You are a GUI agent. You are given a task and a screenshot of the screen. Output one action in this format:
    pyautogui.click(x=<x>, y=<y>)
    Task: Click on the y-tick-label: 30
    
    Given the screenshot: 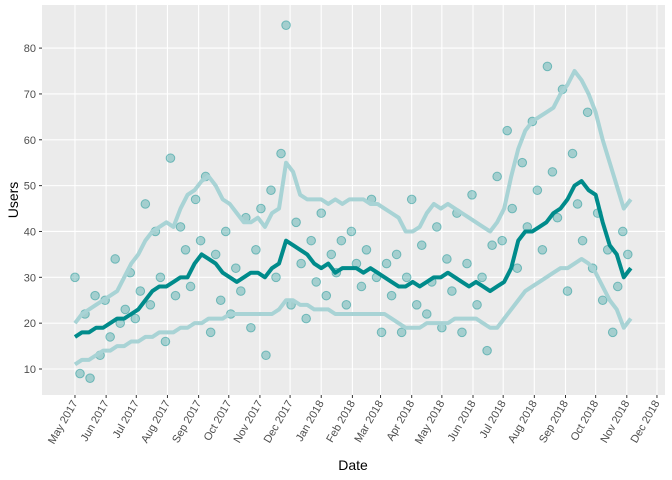 What is the action you would take?
    pyautogui.click(x=30, y=278)
    